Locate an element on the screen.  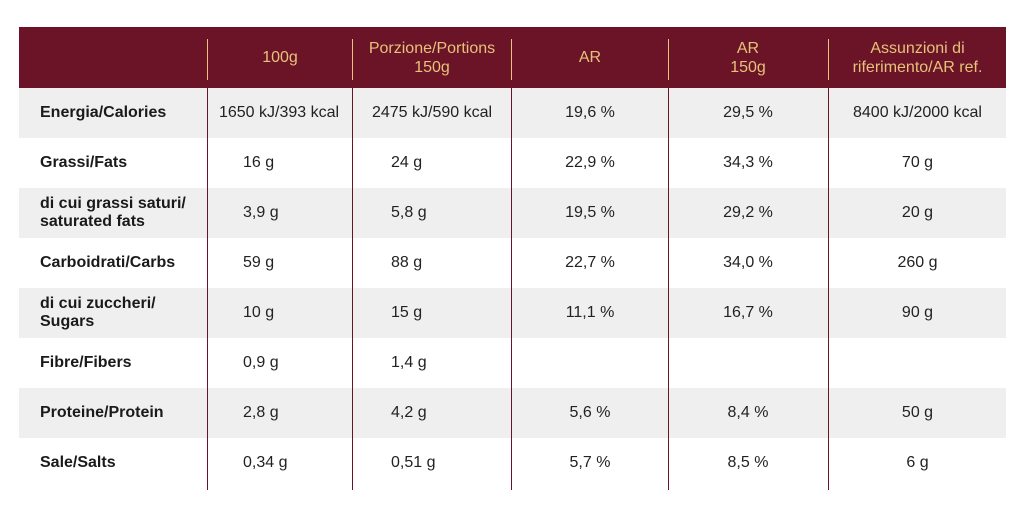
ar-150g-percent: 34,0 % is located at coordinates (748, 262).